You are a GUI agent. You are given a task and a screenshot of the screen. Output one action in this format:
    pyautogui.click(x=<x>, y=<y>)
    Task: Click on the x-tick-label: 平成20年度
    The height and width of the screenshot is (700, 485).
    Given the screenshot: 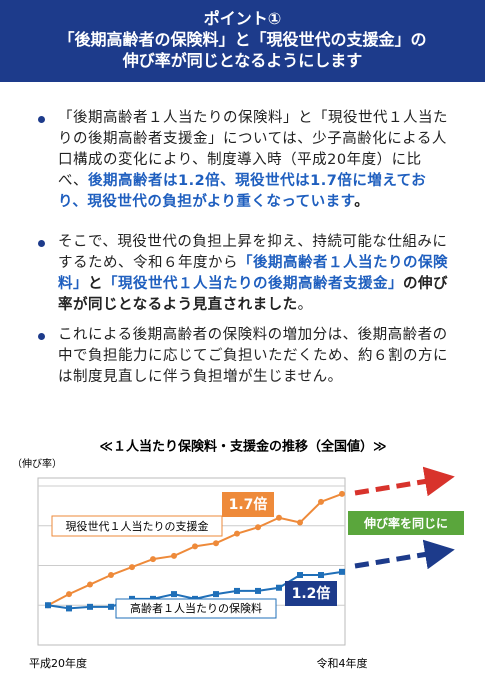 What is the action you would take?
    pyautogui.click(x=58, y=663)
    